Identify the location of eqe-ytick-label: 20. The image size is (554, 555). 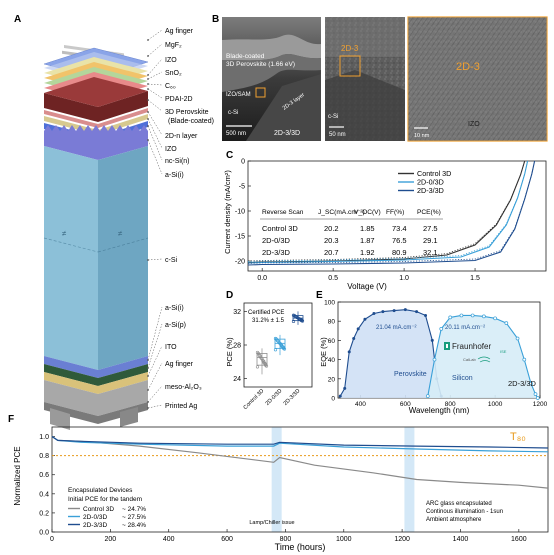
(332, 379).